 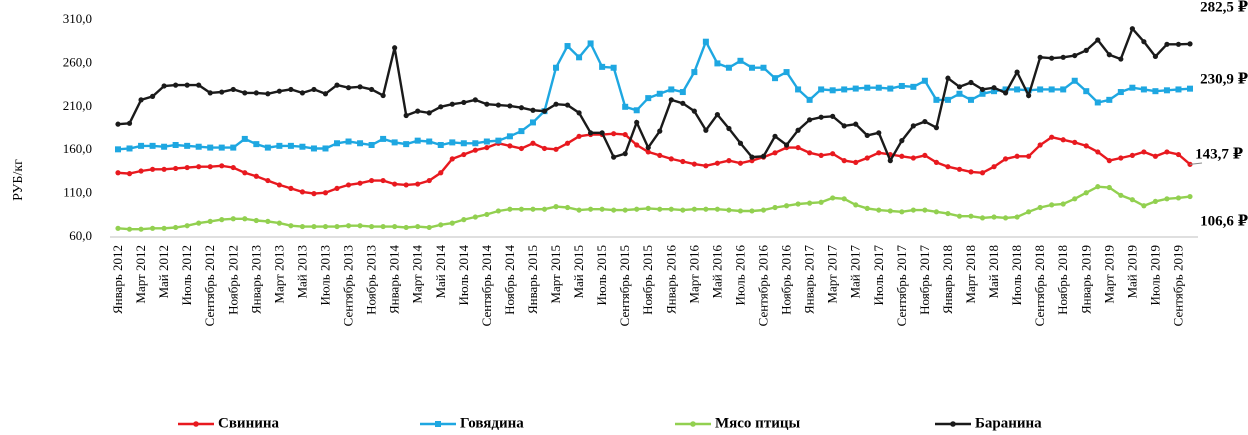 I want to click on legend-item: Баранина, so click(x=988, y=423).